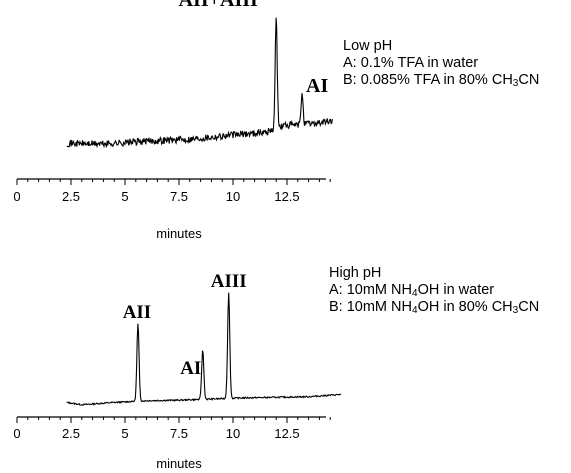  I want to click on low-ph-solvent-a: A: 0.1% TFA in water, so click(411, 63).